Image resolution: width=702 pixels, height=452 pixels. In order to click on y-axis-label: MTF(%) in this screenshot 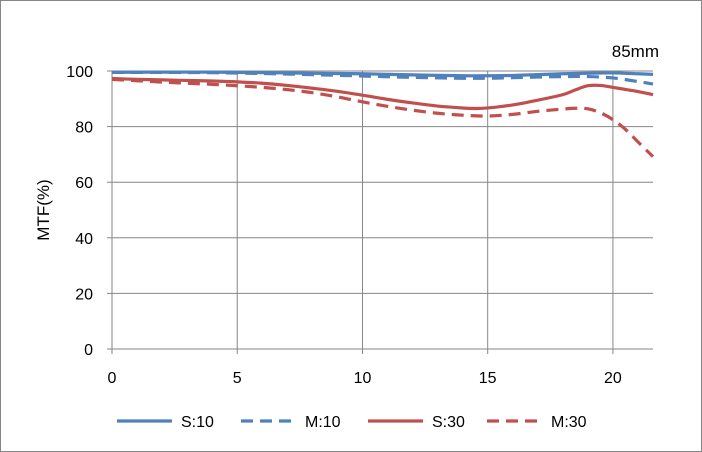, I will do `click(43, 209)`.